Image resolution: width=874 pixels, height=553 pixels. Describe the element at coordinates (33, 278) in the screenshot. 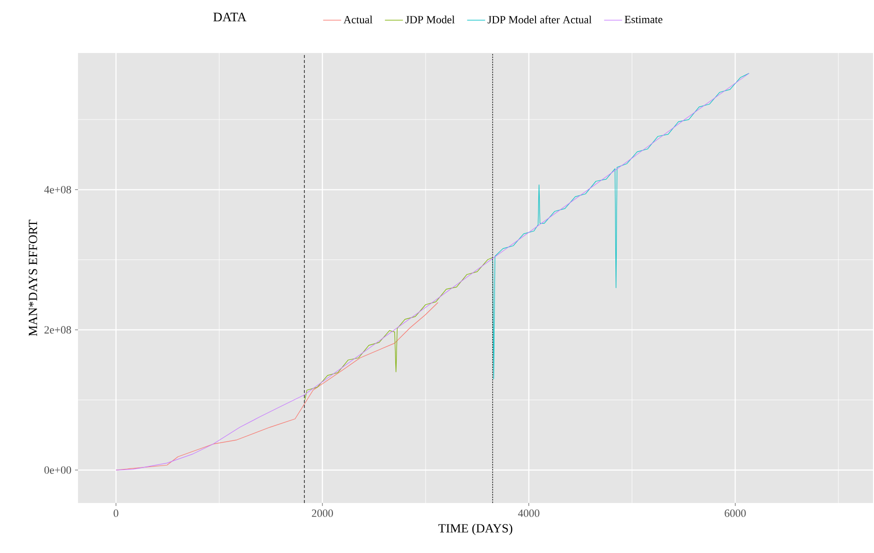

I see `y-axis-title: MAN*DAYS EFFORT` at that location.